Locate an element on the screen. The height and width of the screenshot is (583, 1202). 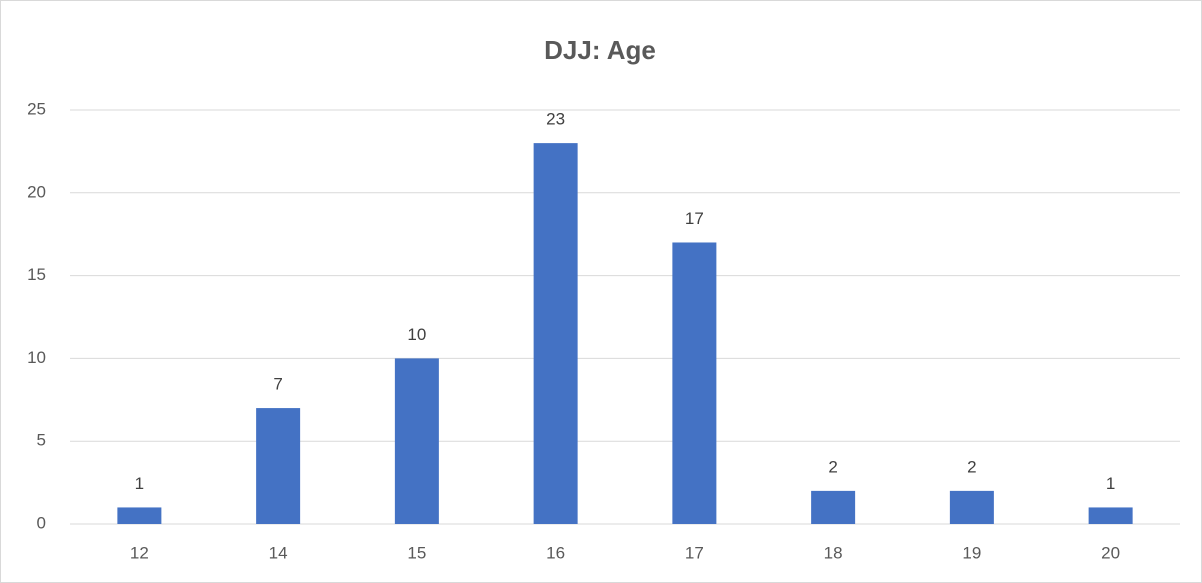
data-label: 7 is located at coordinates (277, 384).